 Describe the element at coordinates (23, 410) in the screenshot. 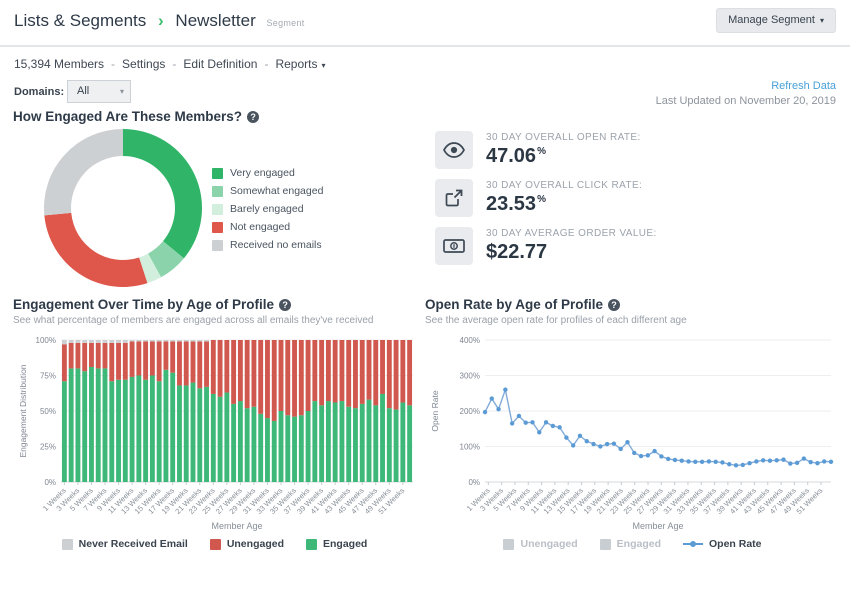

I see `y-axis-label: Engagement Distribution` at that location.